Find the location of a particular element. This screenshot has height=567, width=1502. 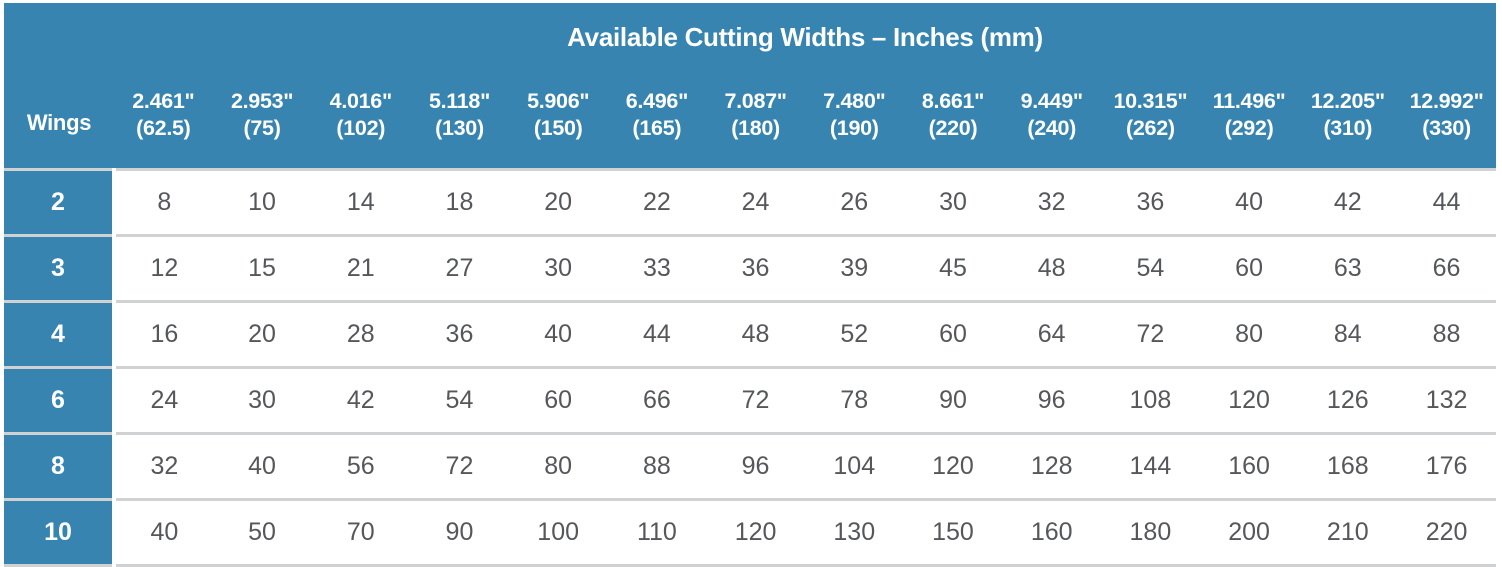

width-mm-label: (292) is located at coordinates (1249, 127).